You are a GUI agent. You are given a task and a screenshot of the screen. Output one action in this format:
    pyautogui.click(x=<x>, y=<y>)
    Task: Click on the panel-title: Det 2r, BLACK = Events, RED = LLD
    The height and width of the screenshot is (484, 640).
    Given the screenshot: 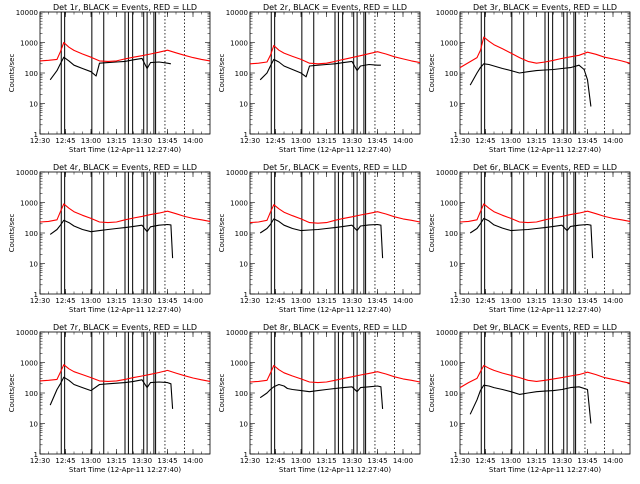 What is the action you would take?
    pyautogui.click(x=335, y=7)
    